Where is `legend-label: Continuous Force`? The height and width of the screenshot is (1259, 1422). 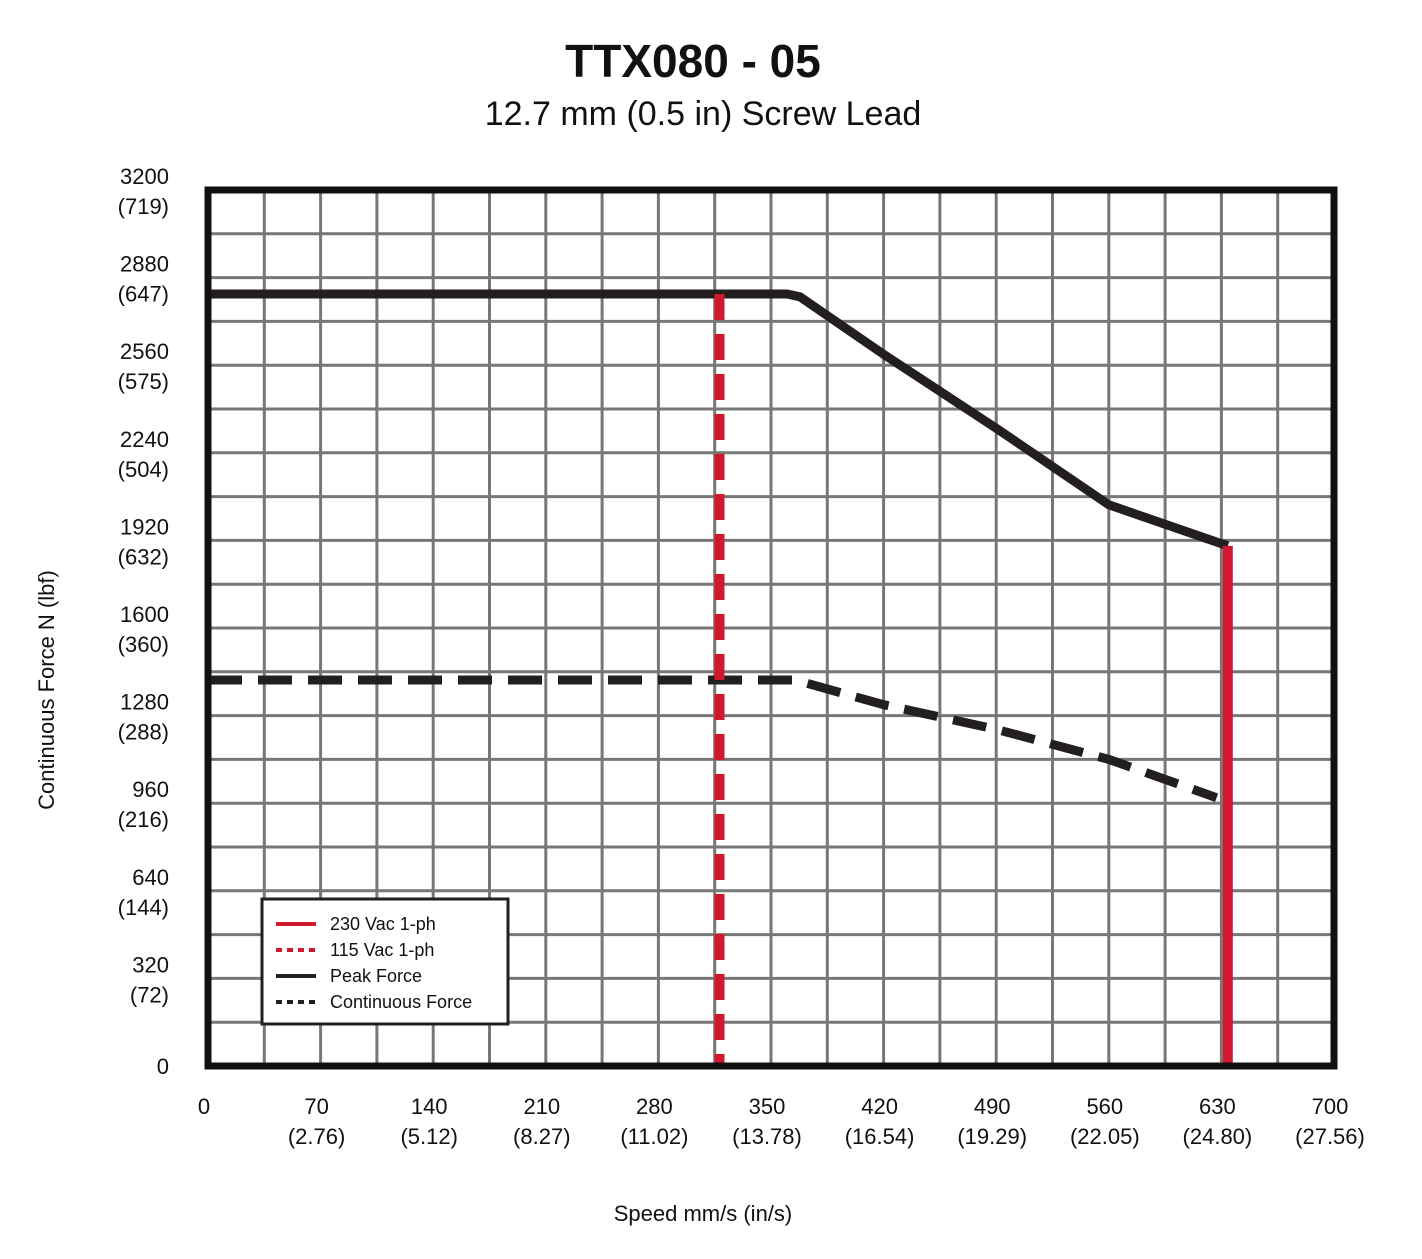 legend-label: Continuous Force is located at coordinates (401, 1002).